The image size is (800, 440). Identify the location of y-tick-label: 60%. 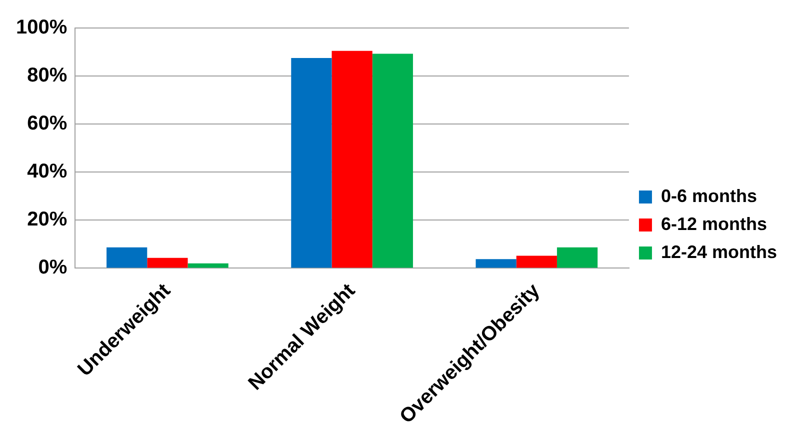
(47, 123).